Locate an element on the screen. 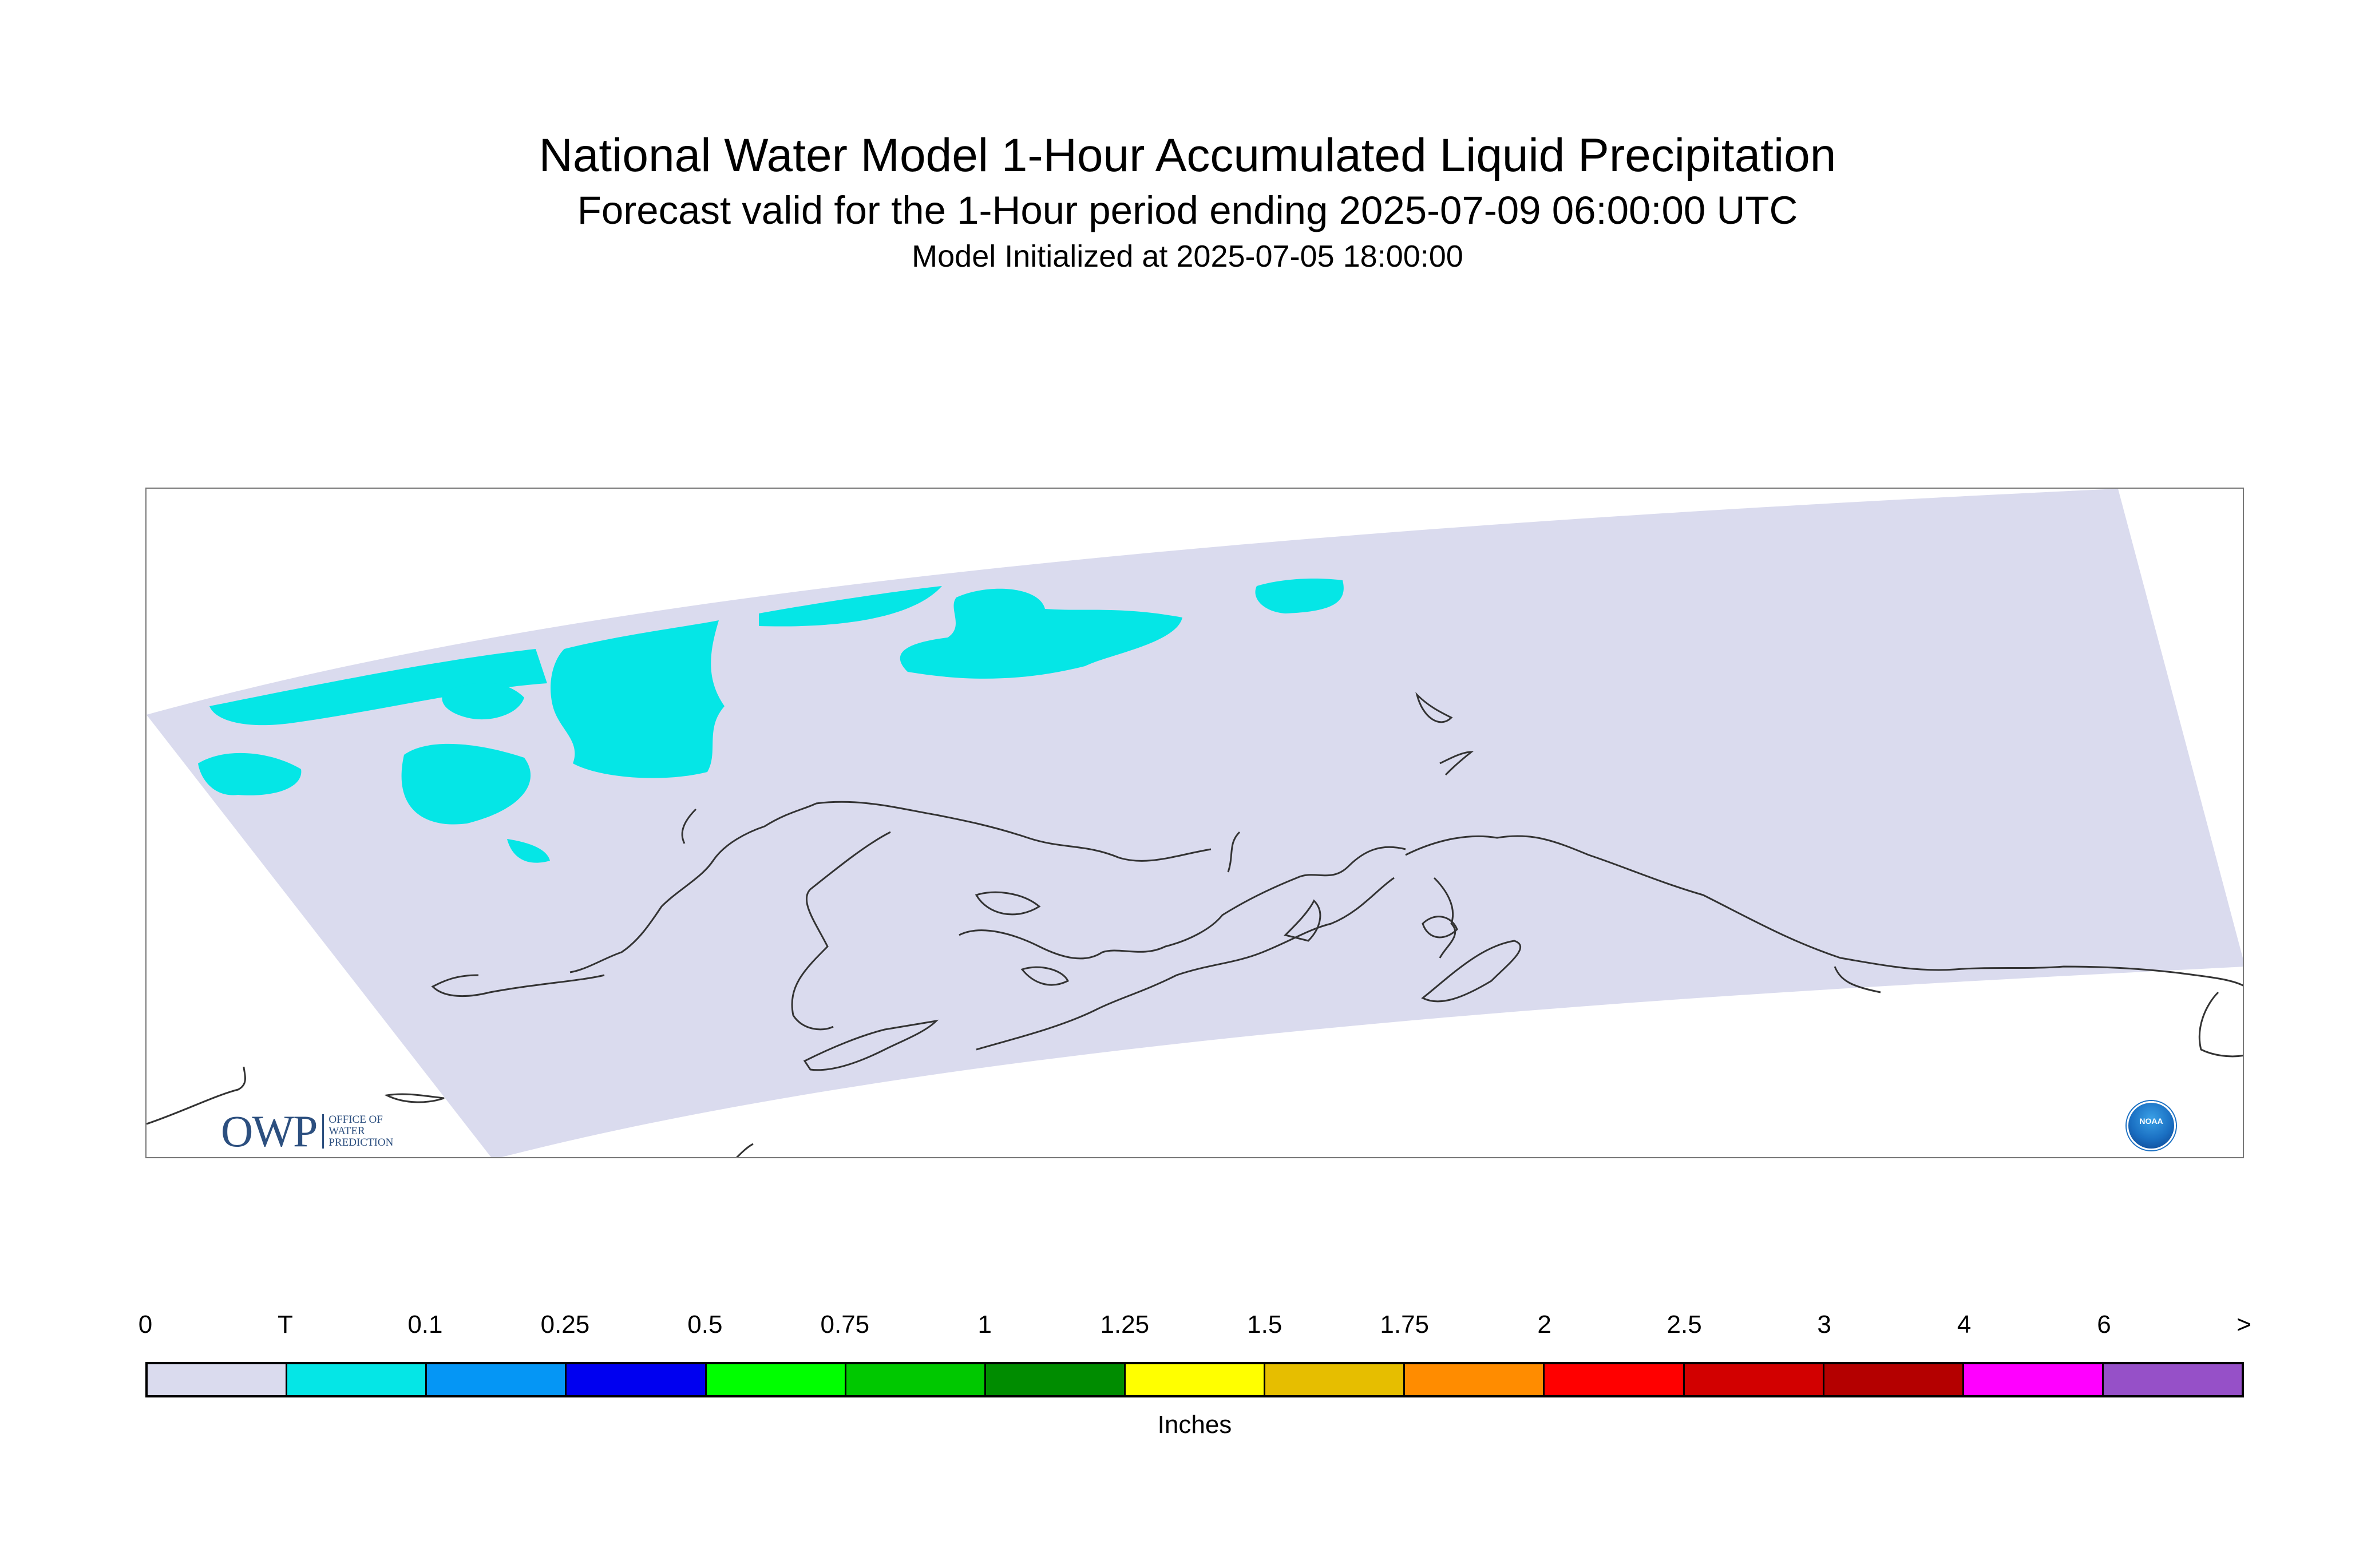 Image resolution: width=2375 pixels, height=1568 pixels. legend-tick-label: 1.75 is located at coordinates (1405, 1324).